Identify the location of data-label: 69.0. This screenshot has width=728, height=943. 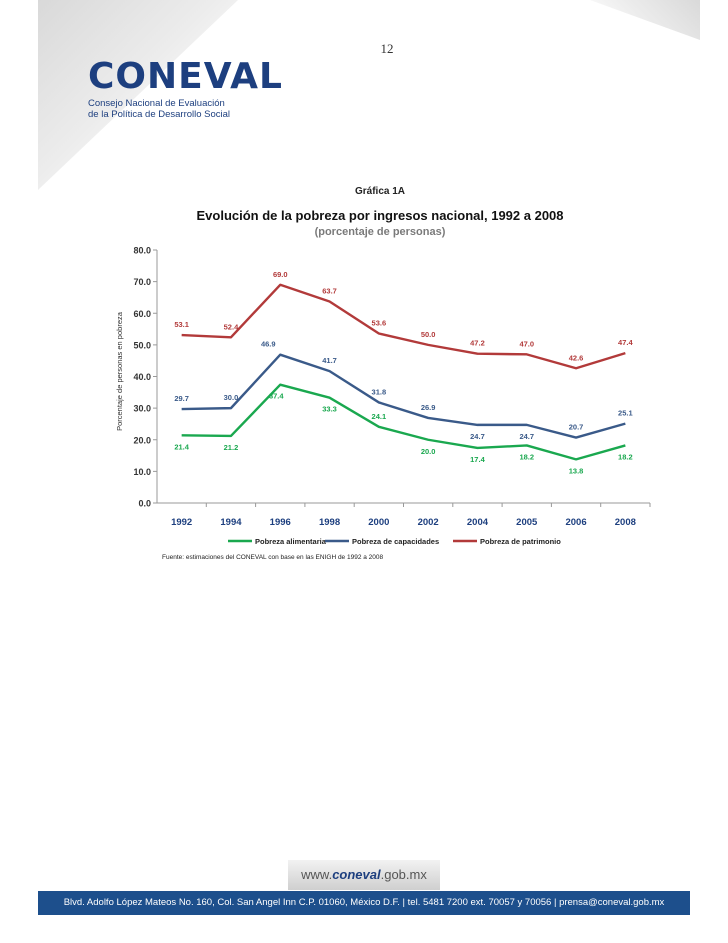
(280, 274).